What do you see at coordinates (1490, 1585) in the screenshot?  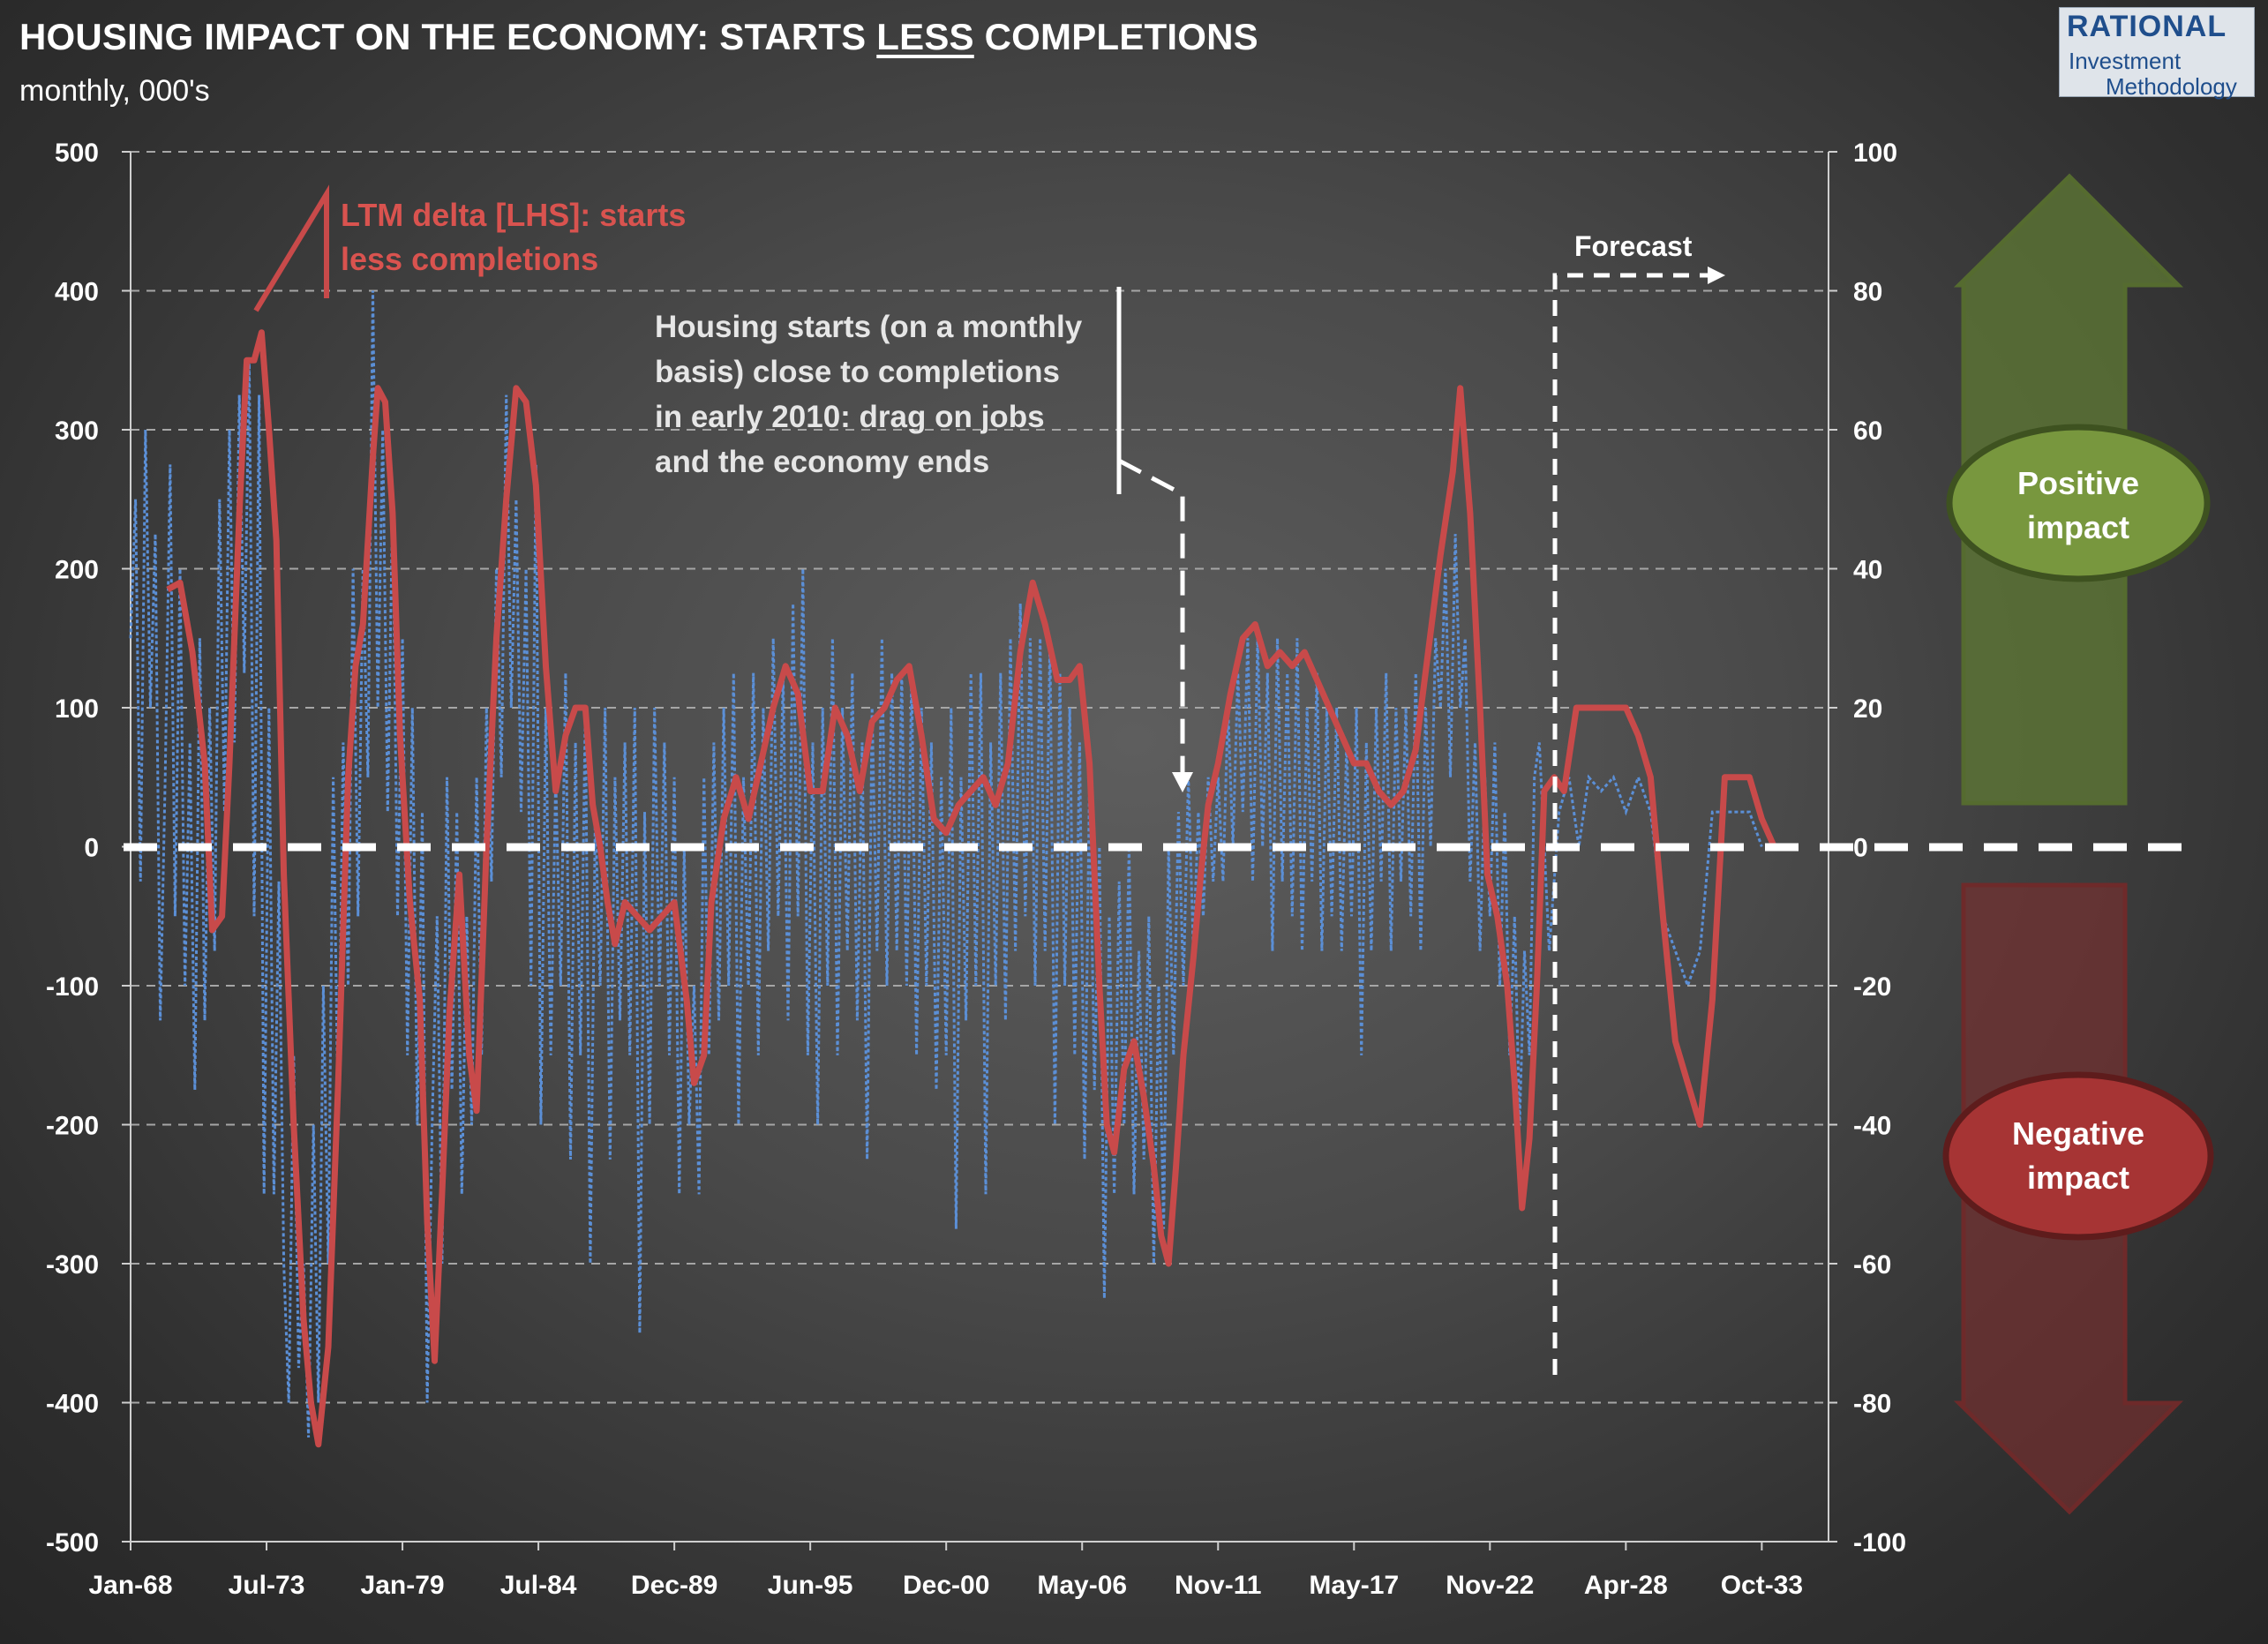 I see `x-tick-label: Nov-22` at bounding box center [1490, 1585].